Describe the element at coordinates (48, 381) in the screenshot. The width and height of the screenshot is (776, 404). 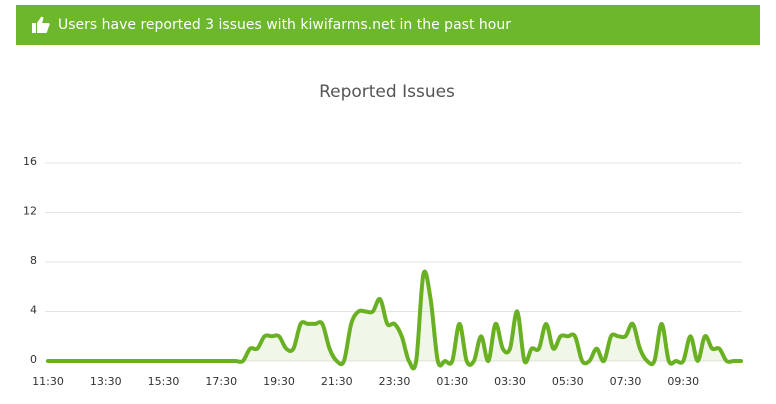
I see `x-tick-label: 11:30` at that location.